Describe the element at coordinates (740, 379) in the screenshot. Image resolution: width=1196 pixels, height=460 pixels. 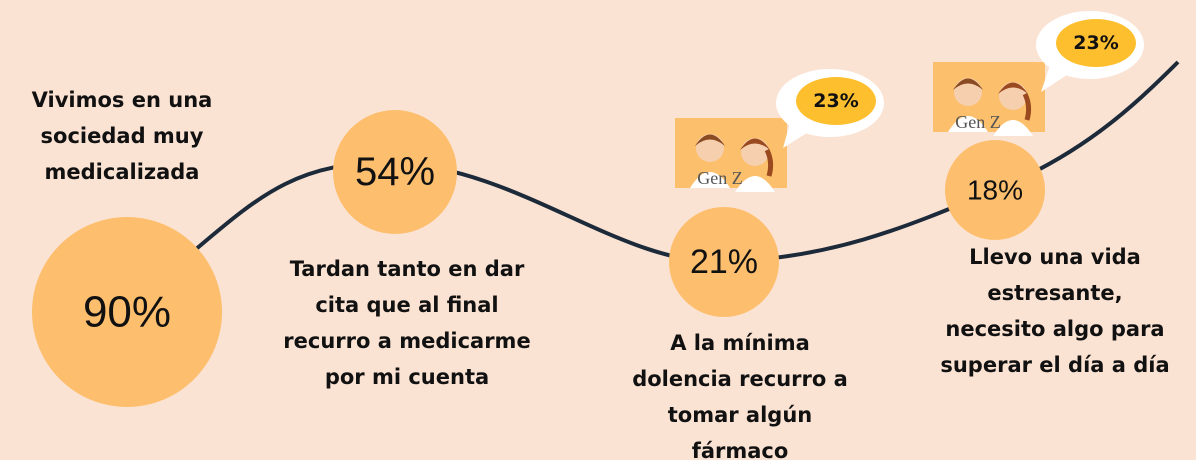
I see `caption-line: dolencia recurro a` at that location.